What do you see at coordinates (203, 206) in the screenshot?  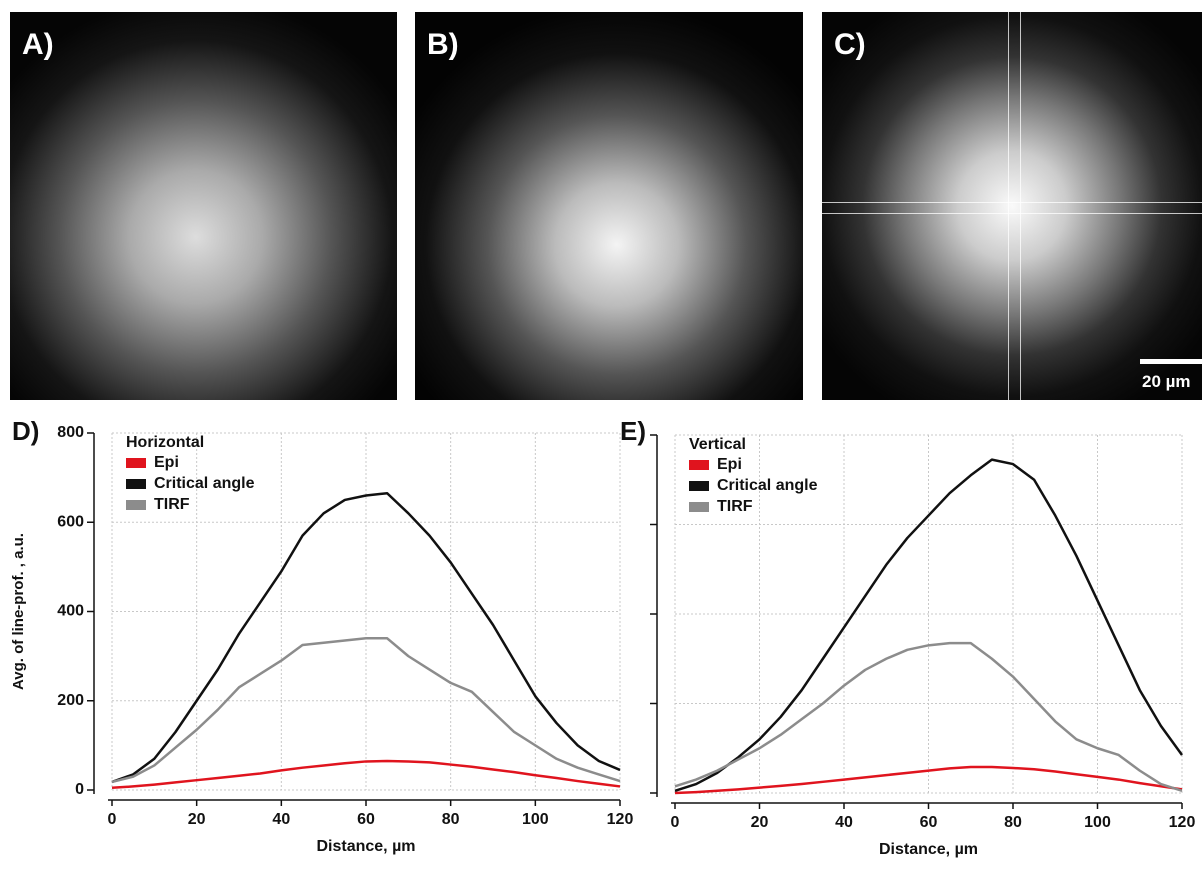 I see `image-a: A)` at bounding box center [203, 206].